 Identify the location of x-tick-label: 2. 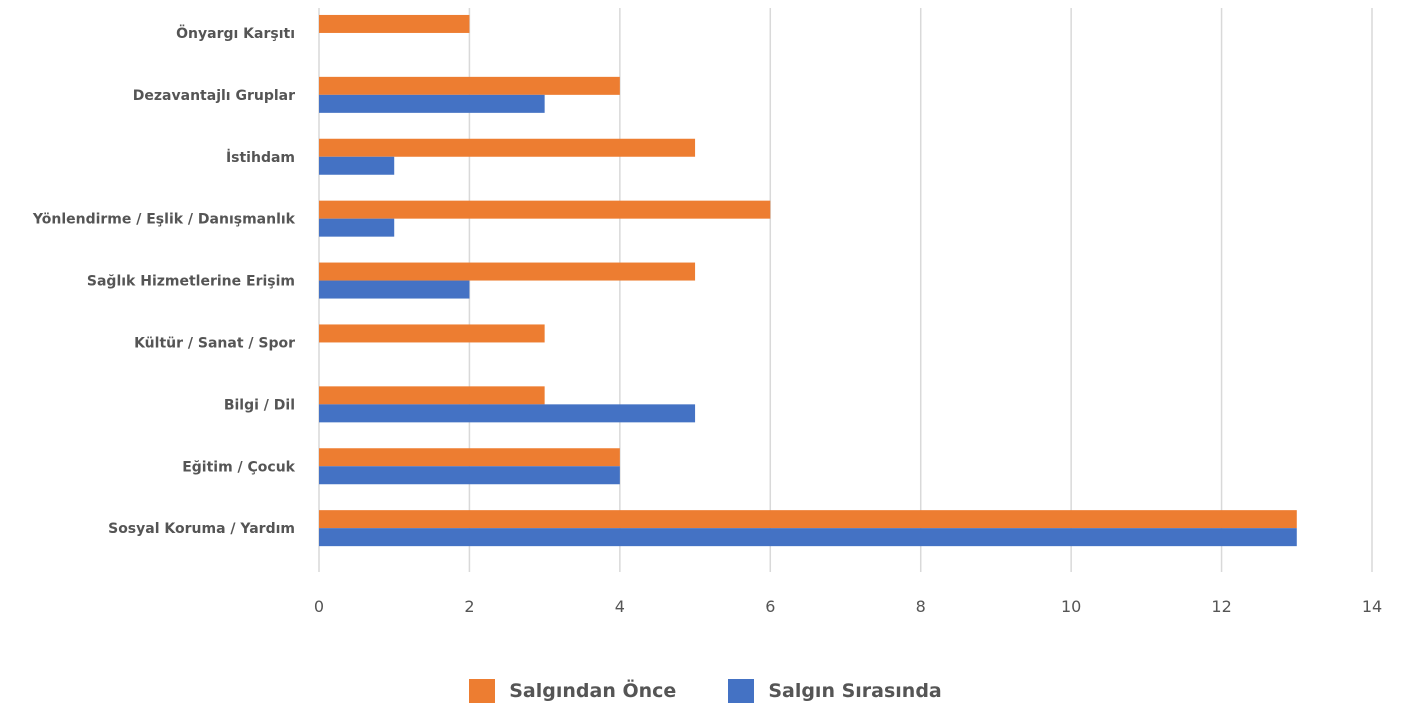
(469, 606).